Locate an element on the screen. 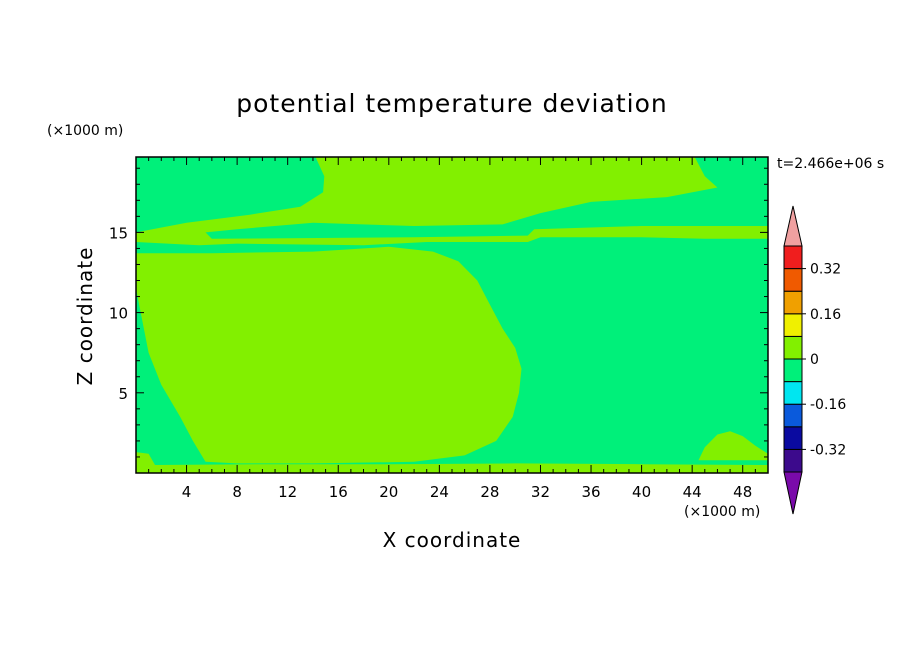 Image resolution: width=904 pixels, height=654 pixels. x-tick-label: 8 is located at coordinates (237, 492).